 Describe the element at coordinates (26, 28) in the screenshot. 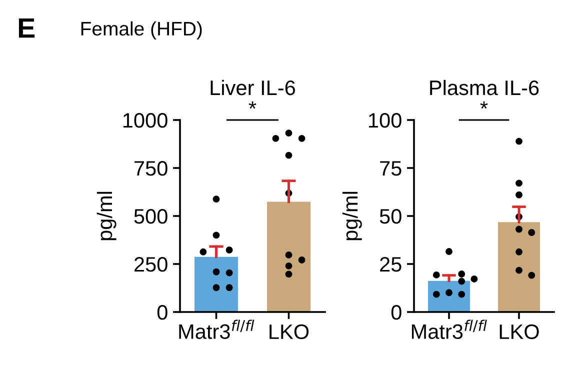

I see `text: E` at that location.